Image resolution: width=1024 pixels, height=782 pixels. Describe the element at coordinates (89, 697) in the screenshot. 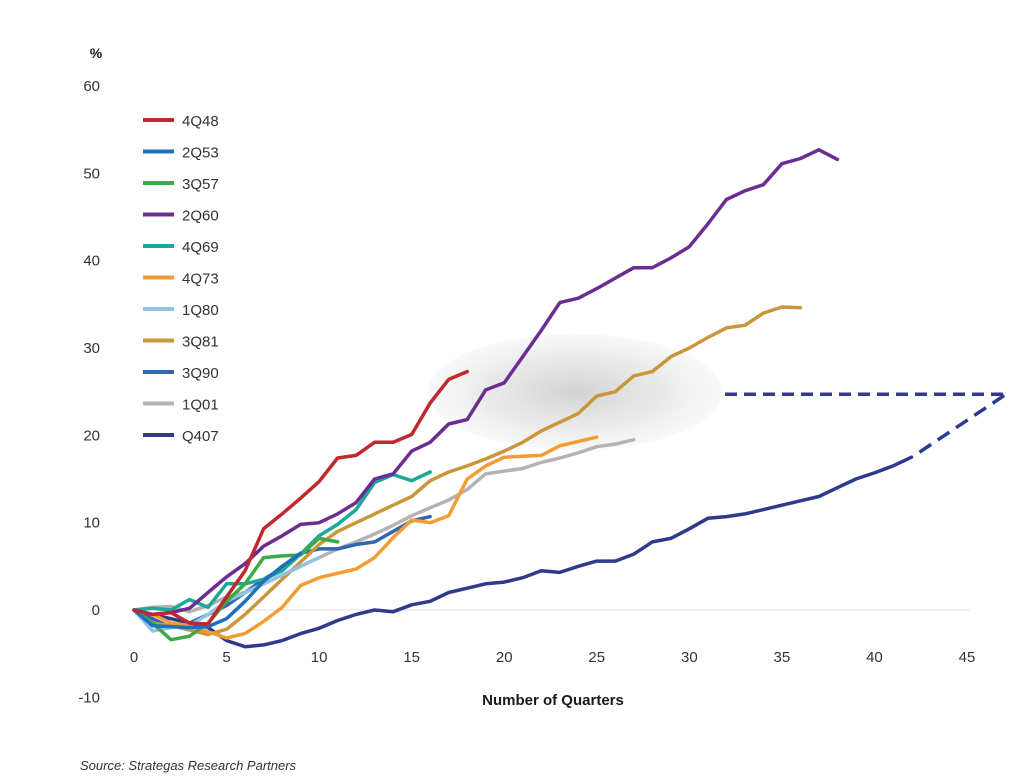

I see `y-tick-label: -10` at that location.